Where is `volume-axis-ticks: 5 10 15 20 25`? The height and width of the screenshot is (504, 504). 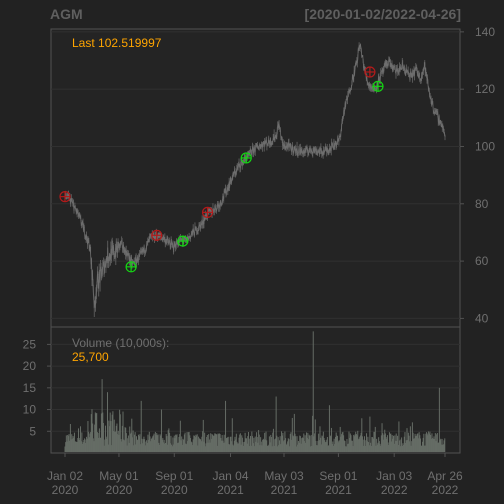 volume-axis-ticks: 5 10 15 20 25 is located at coordinates (37, 387).